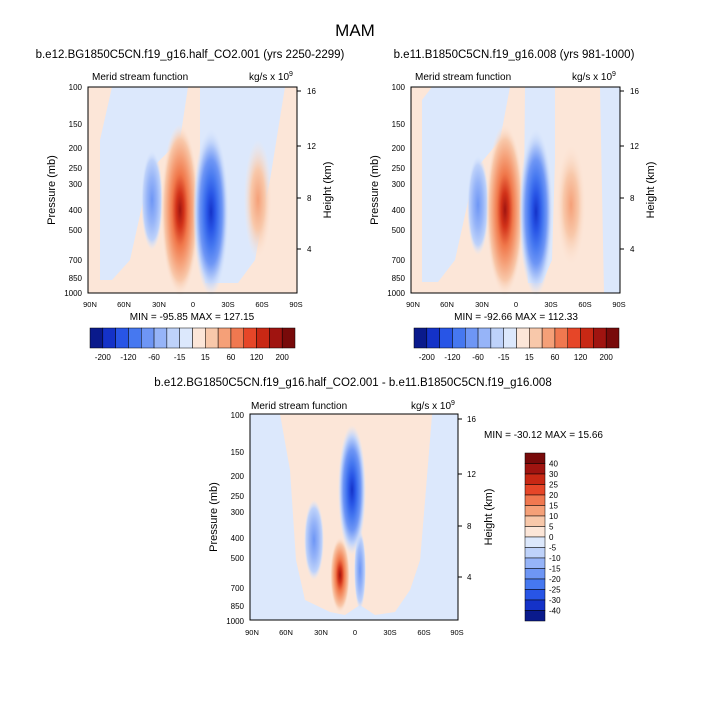 The width and height of the screenshot is (710, 709). I want to click on x-tick-label: 30N, so click(159, 304).